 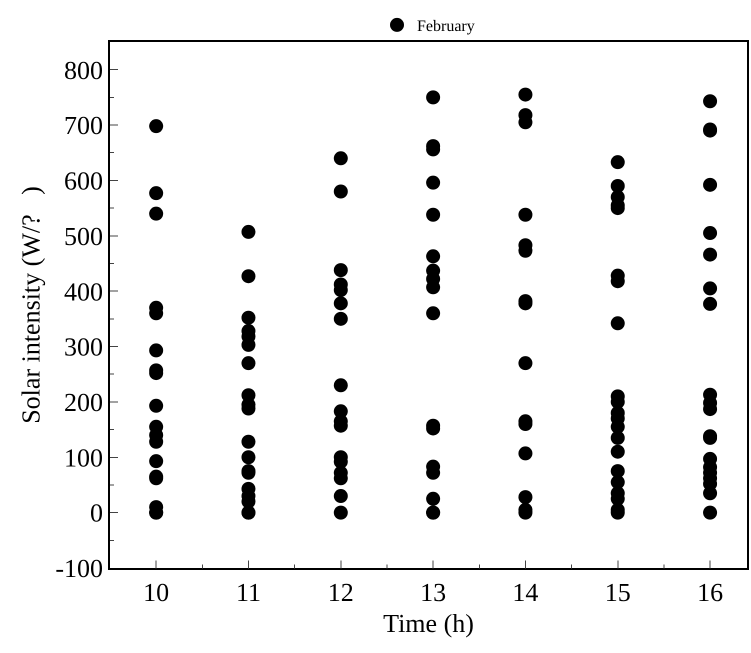 What do you see at coordinates (710, 592) in the screenshot?
I see `x-tick-label: 16` at bounding box center [710, 592].